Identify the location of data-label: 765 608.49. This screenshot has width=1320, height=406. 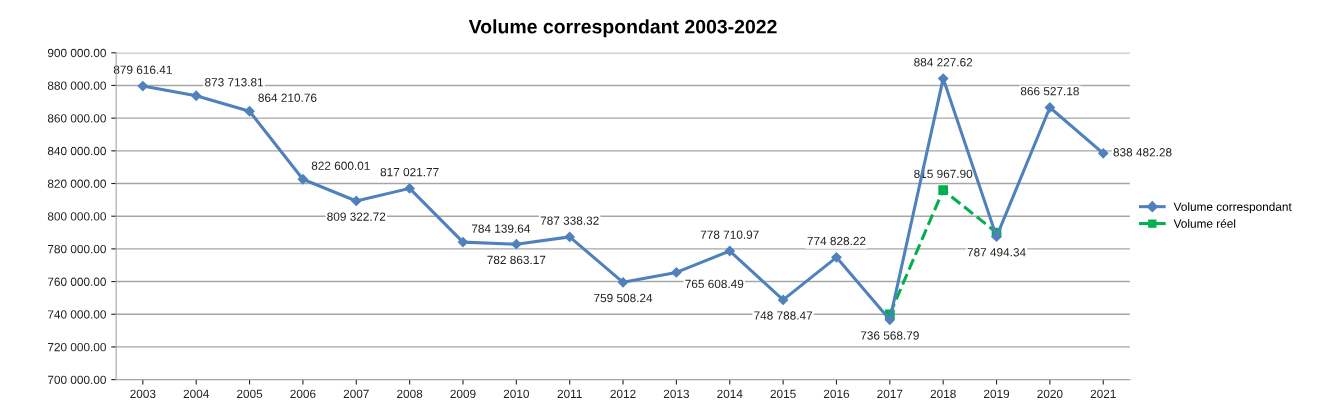
(714, 284).